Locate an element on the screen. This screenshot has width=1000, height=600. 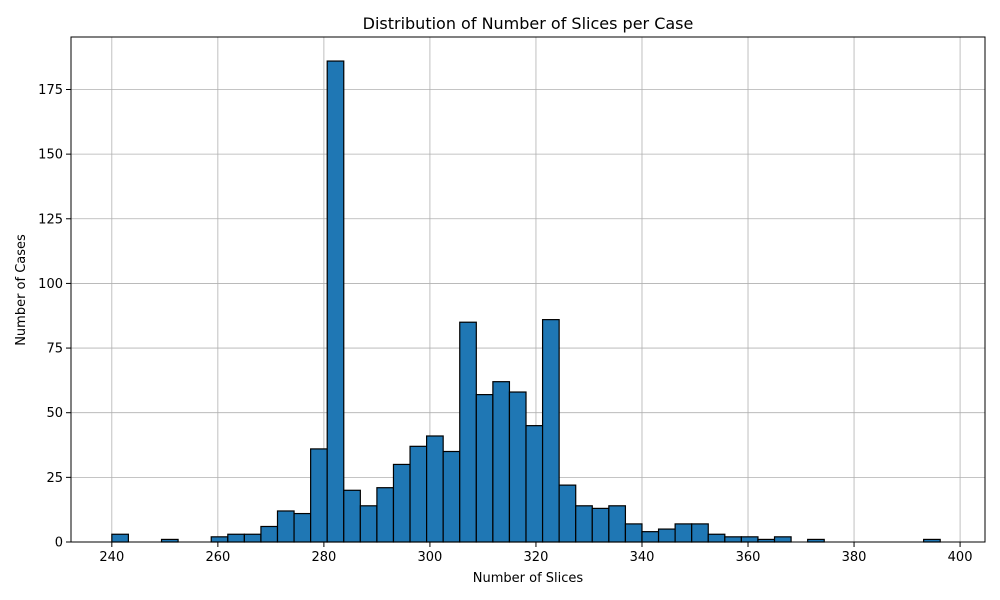
x-tick-label: 320 is located at coordinates (536, 557).